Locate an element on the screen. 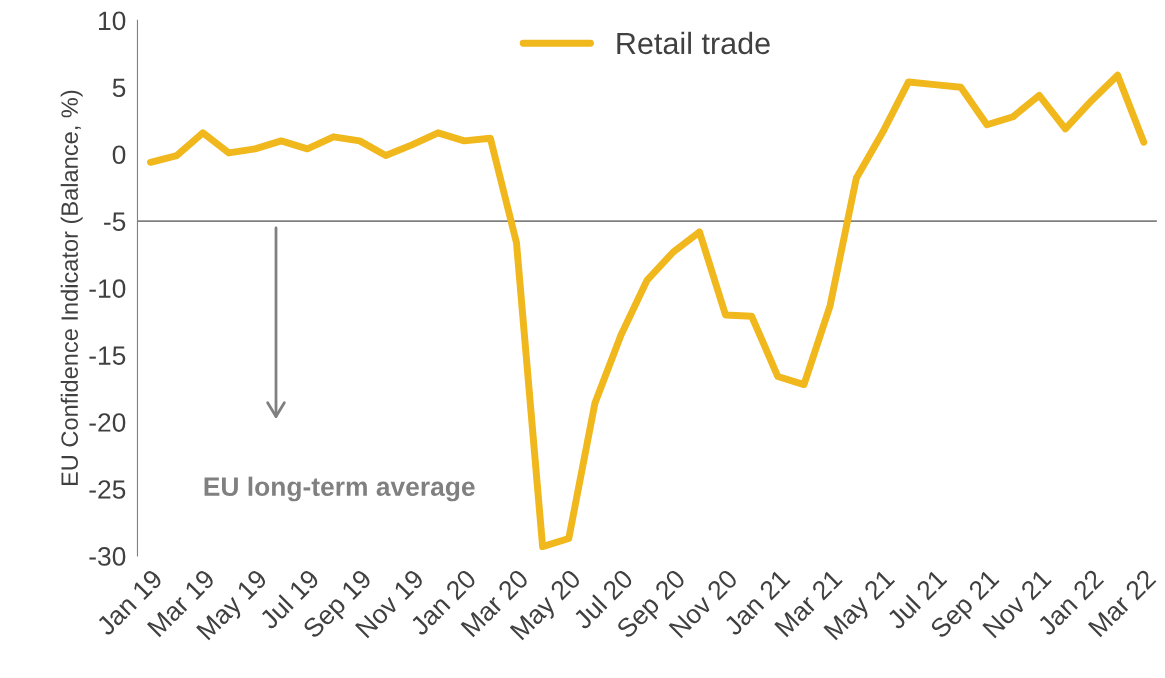 Image resolution: width=1165 pixels, height=678 pixels. ref-line-label: EU long-term average is located at coordinates (339, 489).